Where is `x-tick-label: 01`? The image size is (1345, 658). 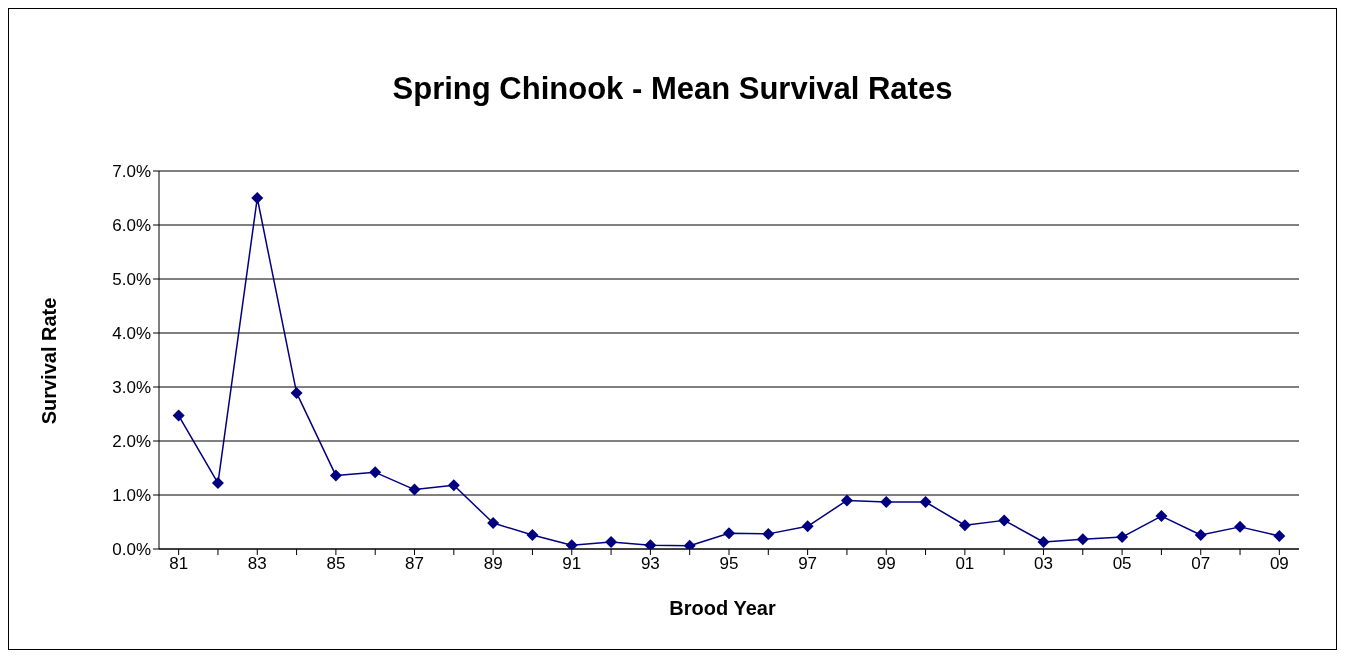
x-tick-label: 01 is located at coordinates (965, 564).